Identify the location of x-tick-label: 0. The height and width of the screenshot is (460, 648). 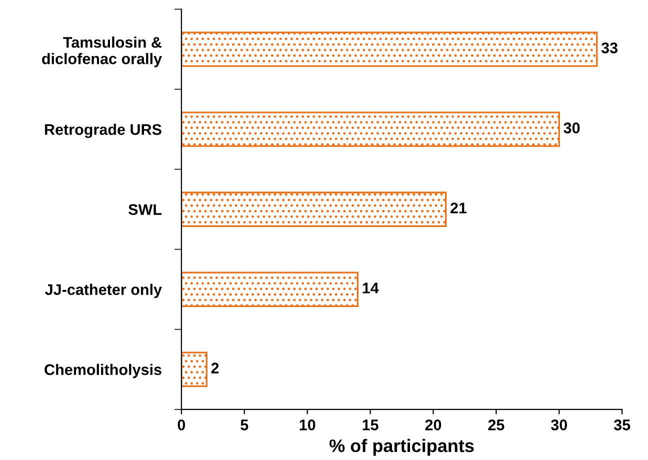
(182, 425).